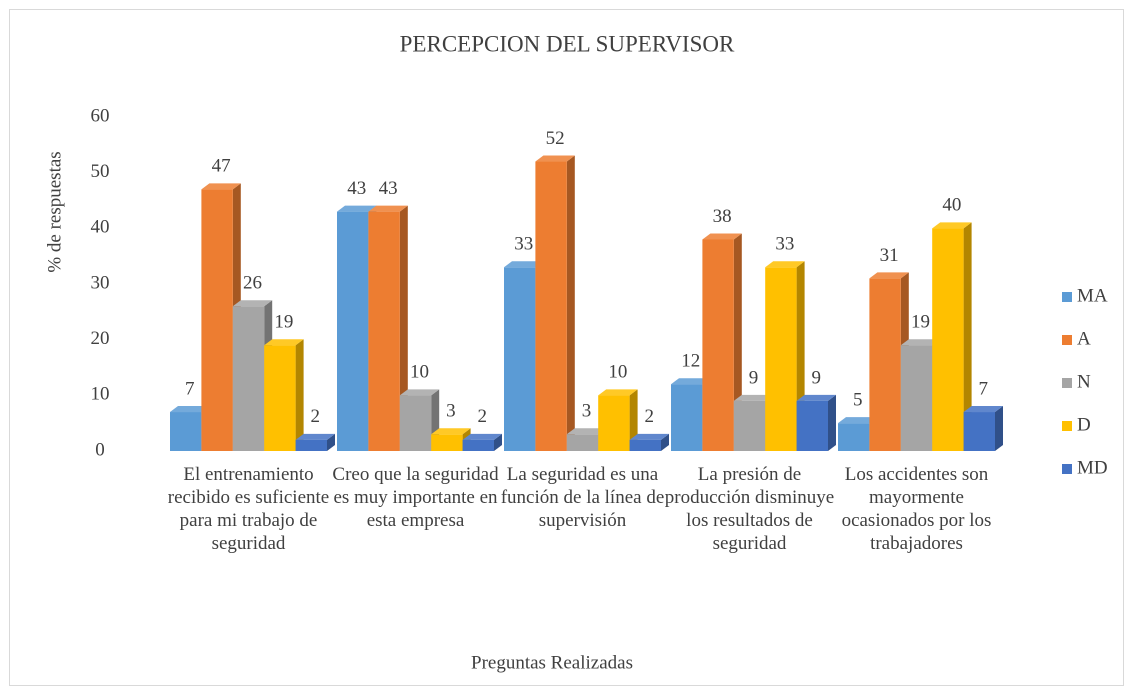 This screenshot has width=1134, height=695. I want to click on y-tick-label: 60, so click(100, 115).